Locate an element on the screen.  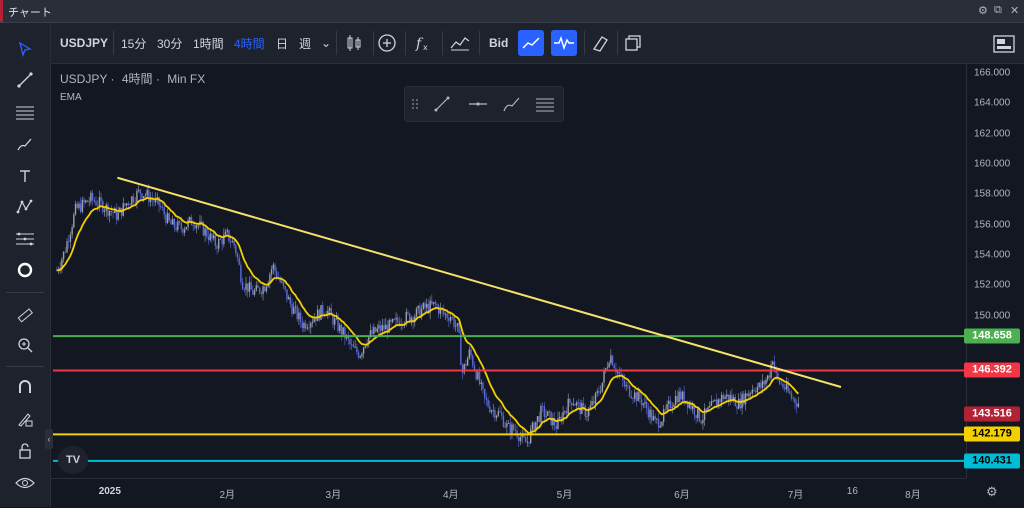
cursor-icon is located at coordinates (25, 49).